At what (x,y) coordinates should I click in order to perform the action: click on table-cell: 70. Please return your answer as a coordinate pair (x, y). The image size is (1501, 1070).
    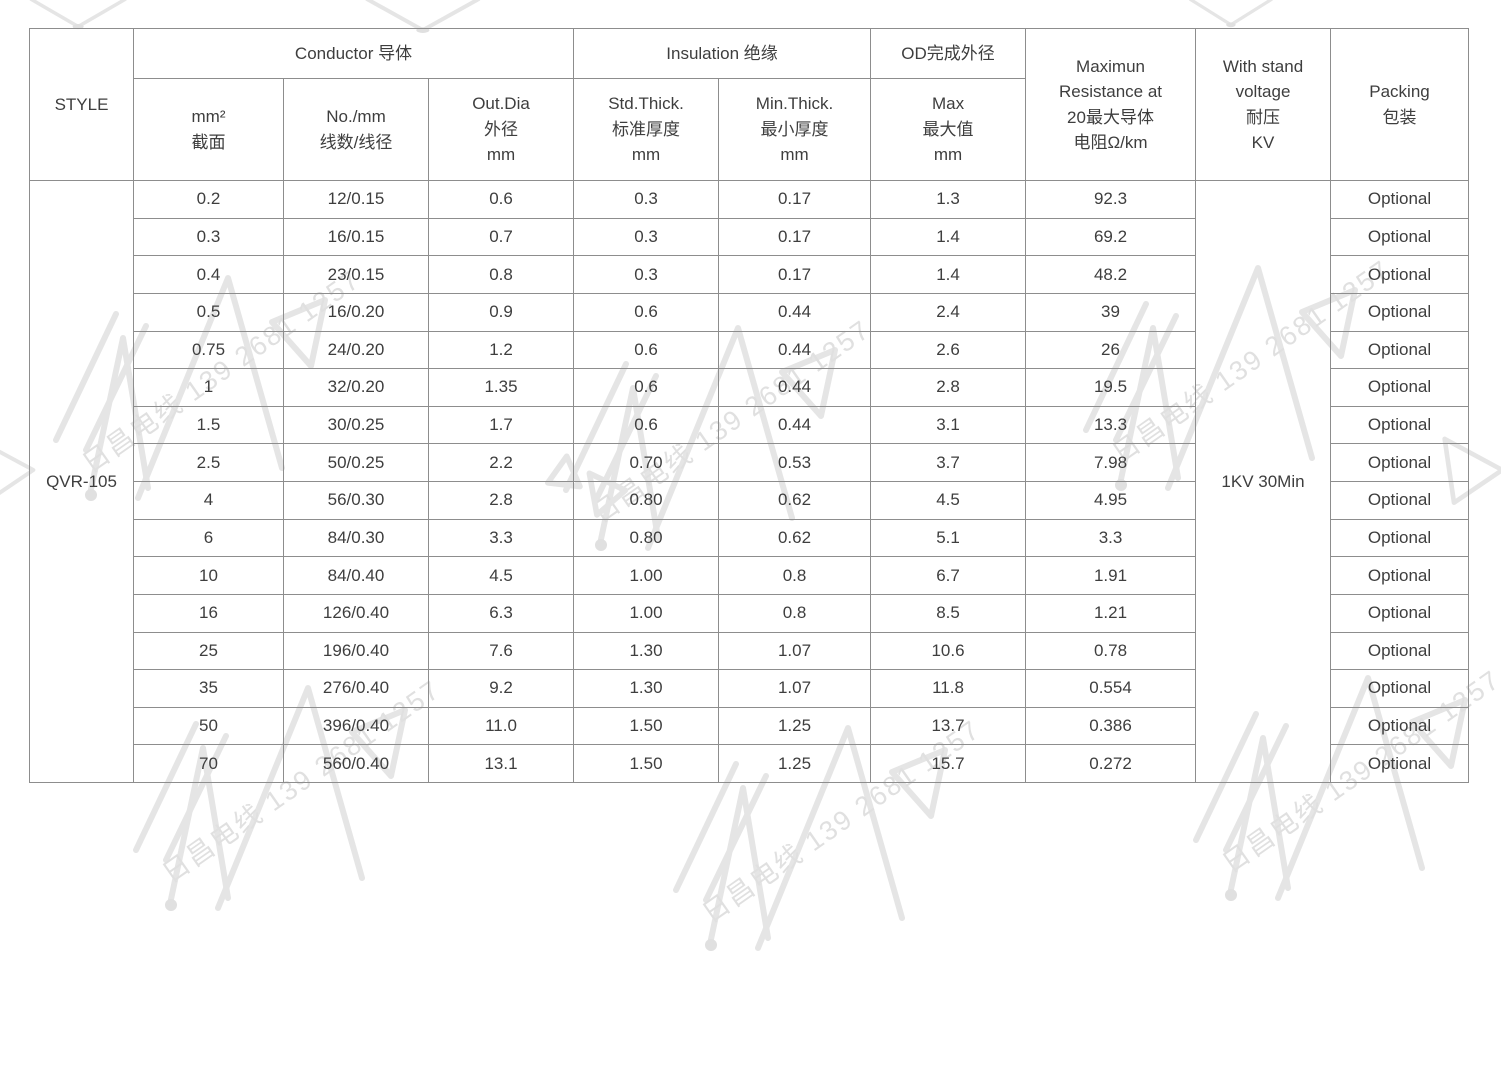
    Looking at the image, I should click on (208, 763).